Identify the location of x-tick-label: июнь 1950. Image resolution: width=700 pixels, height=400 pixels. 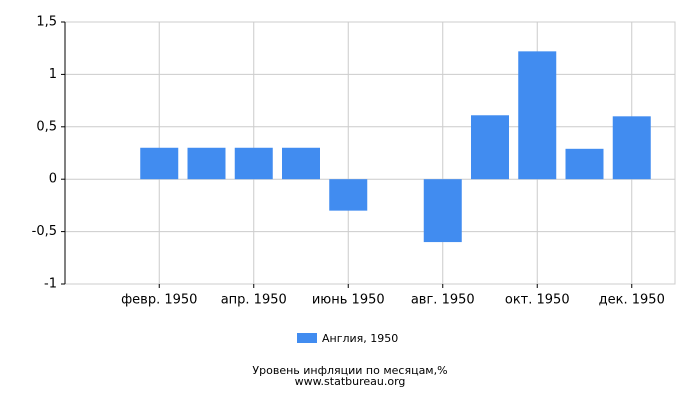
(348, 300).